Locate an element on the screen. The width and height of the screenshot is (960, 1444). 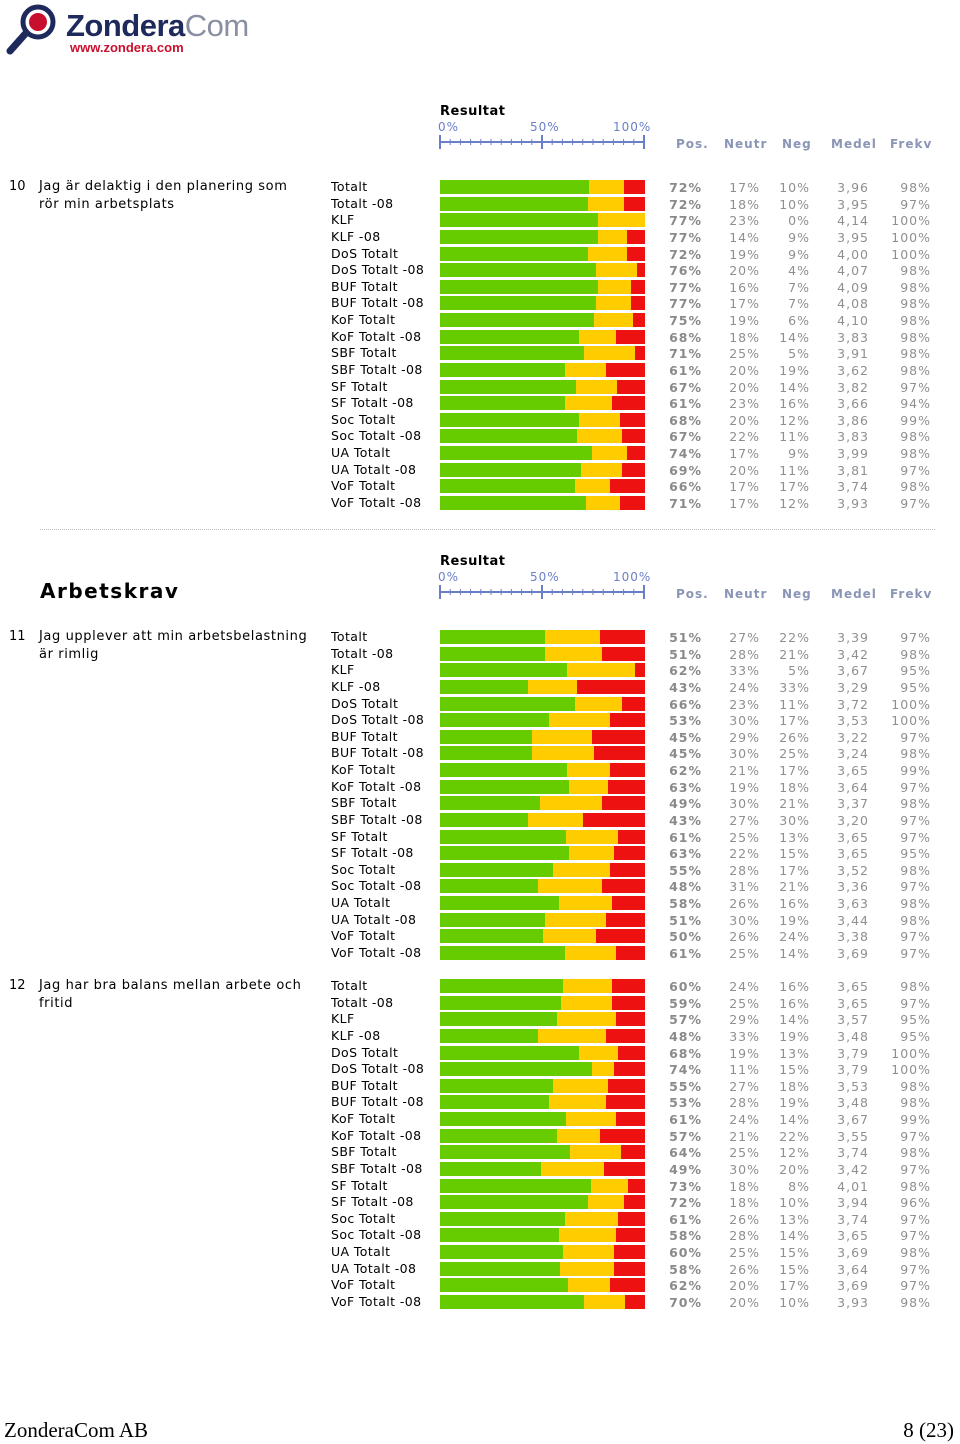
value-frequency: 97% is located at coordinates (915, 1136).